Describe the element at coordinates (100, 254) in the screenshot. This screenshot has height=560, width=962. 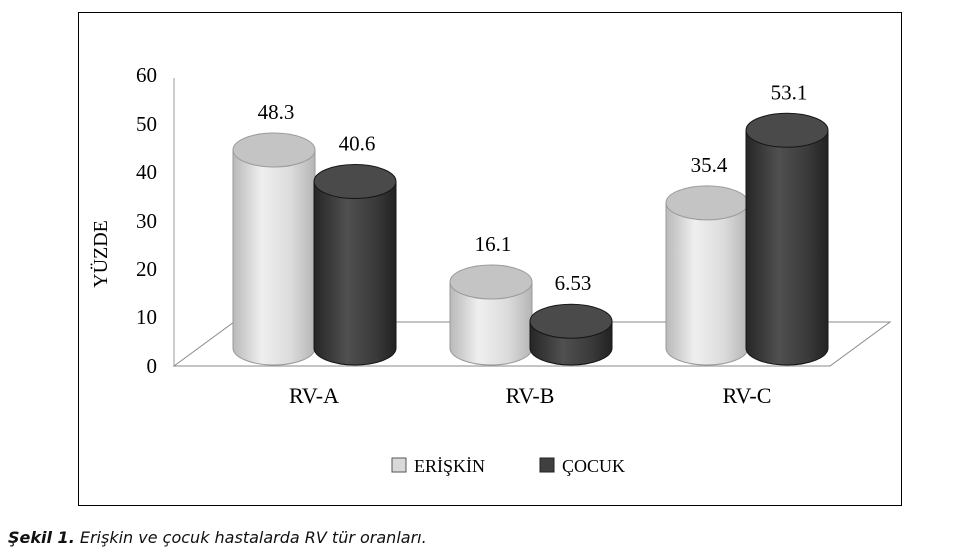
I see `y-axis-title: YÜZDE` at that location.